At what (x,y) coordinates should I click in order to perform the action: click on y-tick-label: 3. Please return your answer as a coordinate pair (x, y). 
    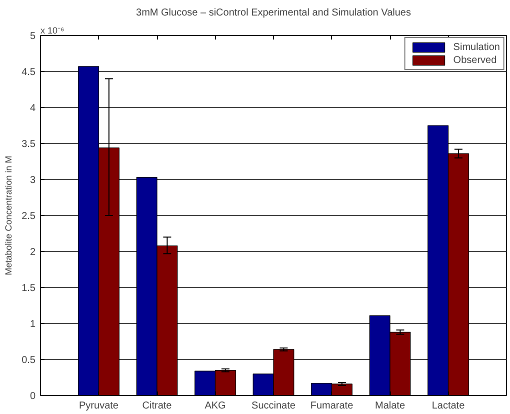
    Looking at the image, I should click on (33, 180).